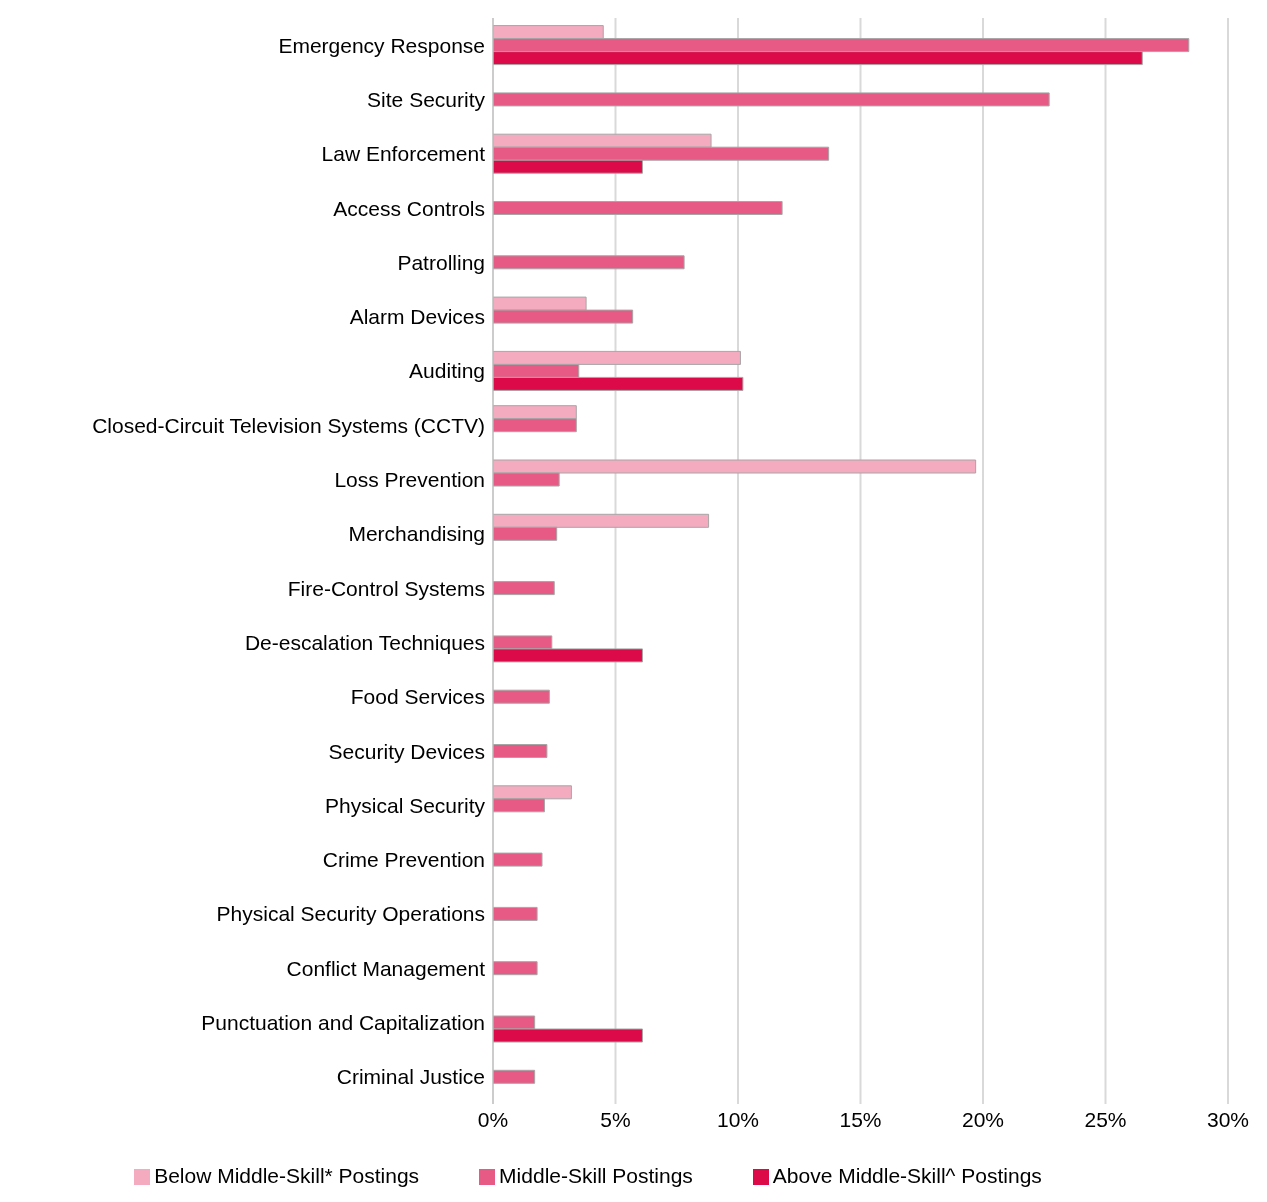 This screenshot has height=1202, width=1267. Describe the element at coordinates (405, 805) in the screenshot. I see `y-tick-label: Physical Security` at that location.